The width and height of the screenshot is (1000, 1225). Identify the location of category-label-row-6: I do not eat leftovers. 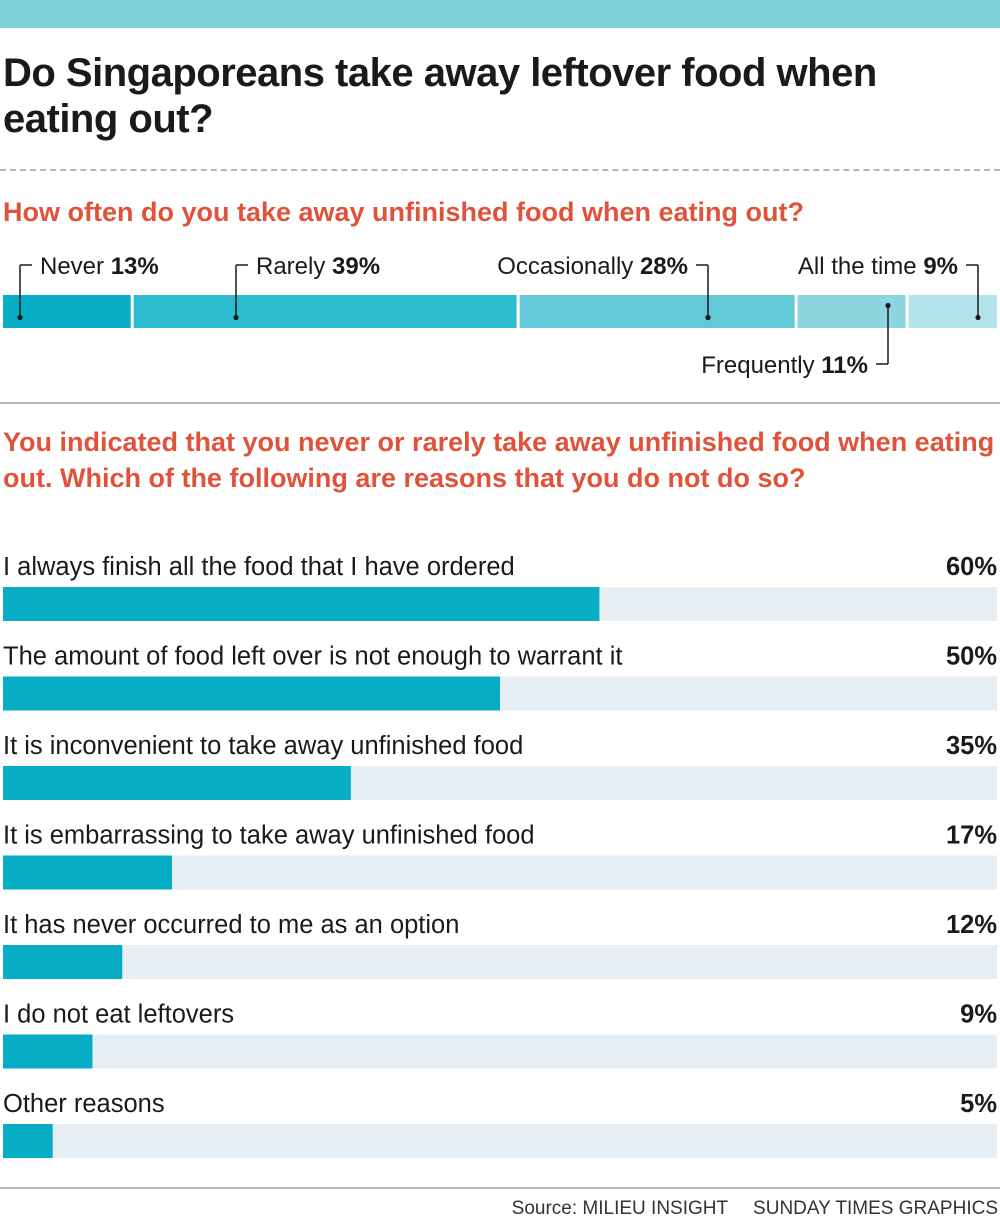
(118, 1015).